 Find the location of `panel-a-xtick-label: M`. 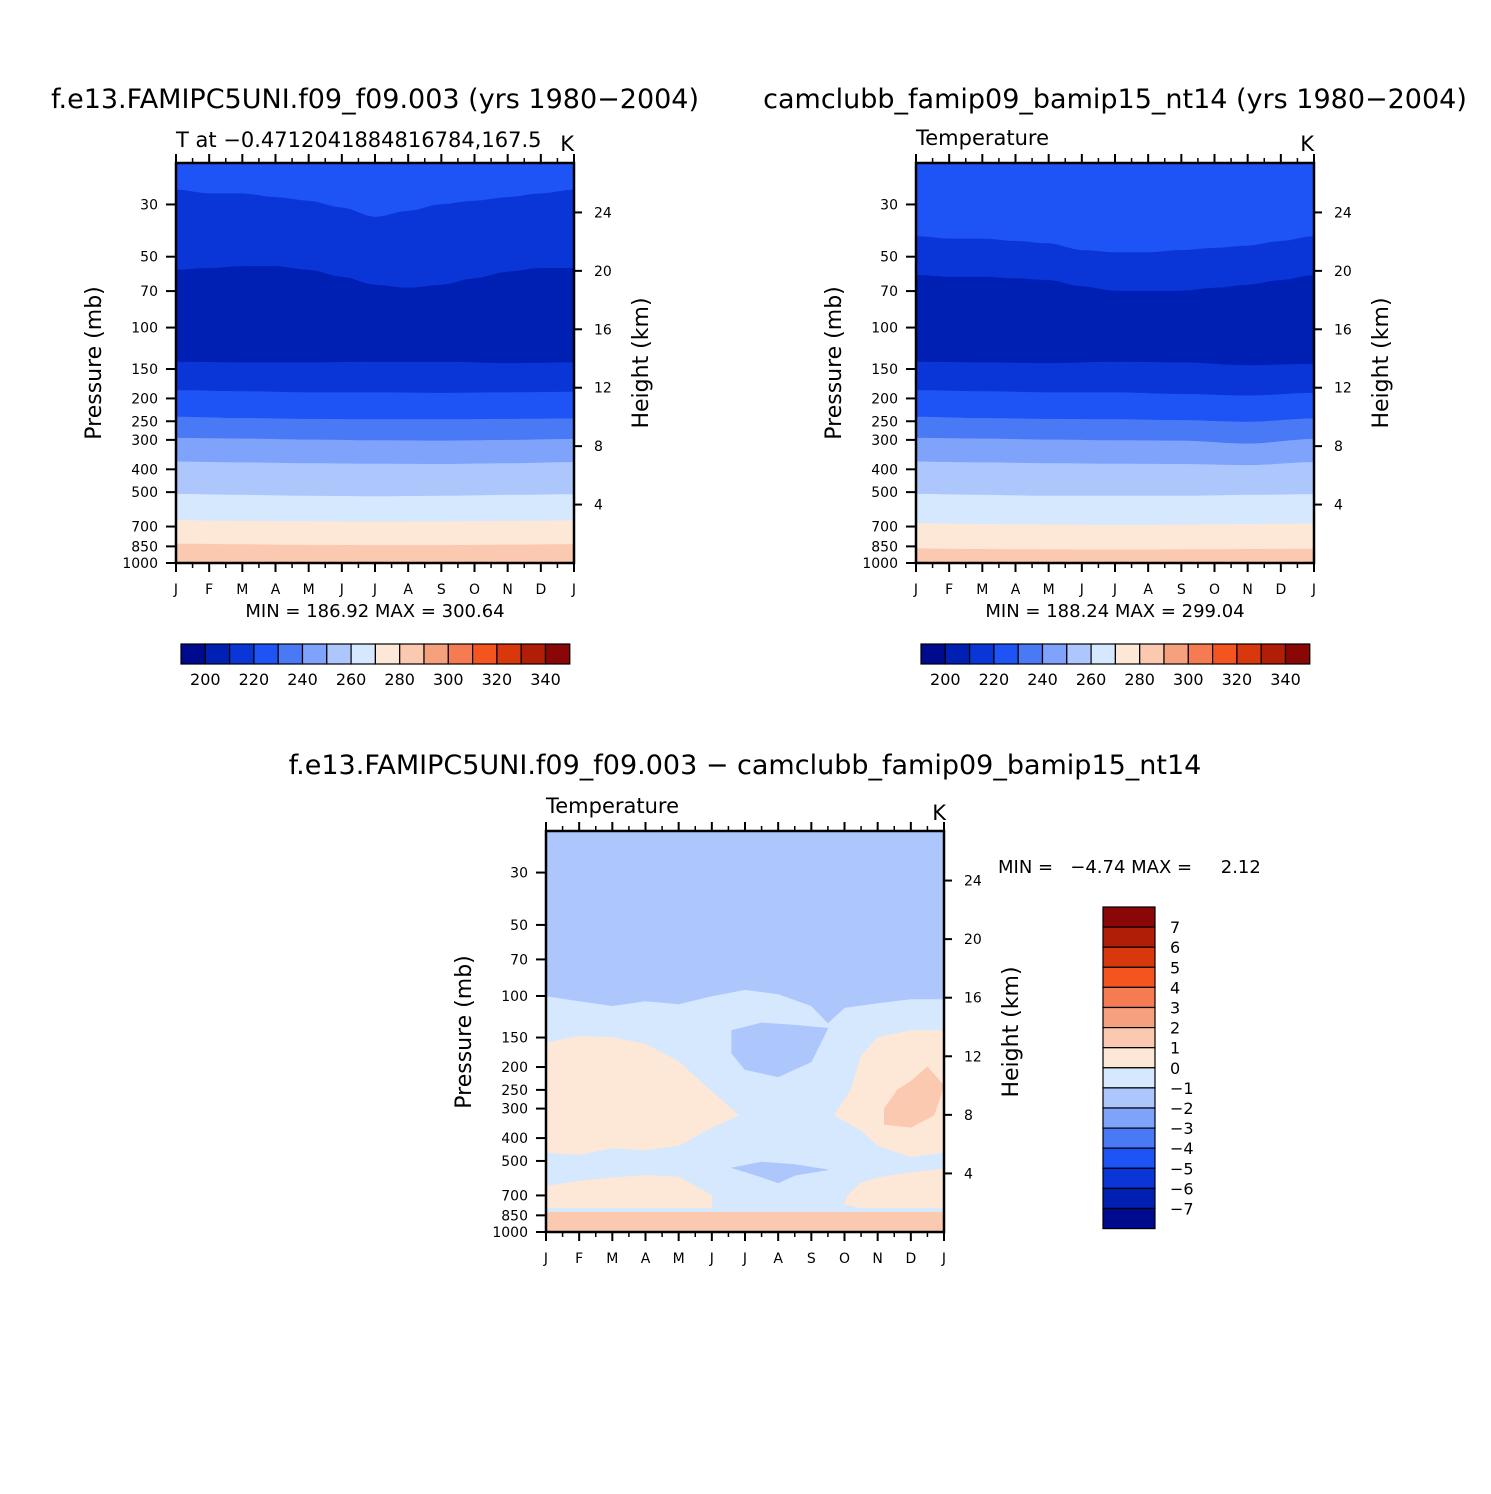

panel-a-xtick-label: M is located at coordinates (309, 590).